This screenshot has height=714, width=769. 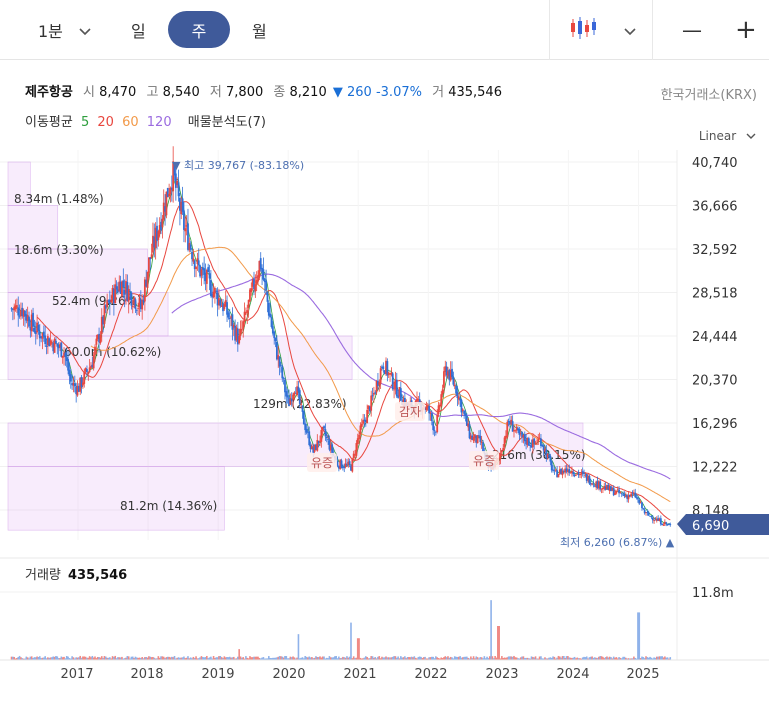 I want to click on chart-type-button, so click(x=603, y=30).